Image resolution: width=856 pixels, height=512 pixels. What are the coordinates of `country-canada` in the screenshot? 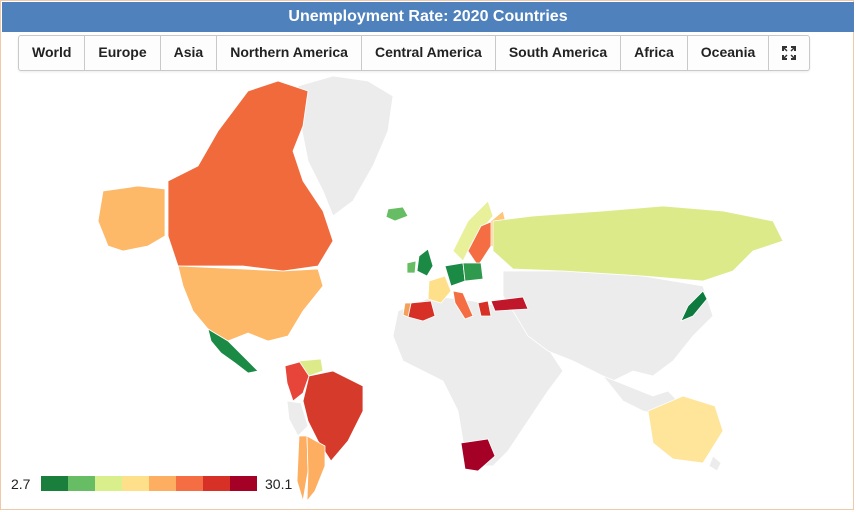 It's located at (250, 176).